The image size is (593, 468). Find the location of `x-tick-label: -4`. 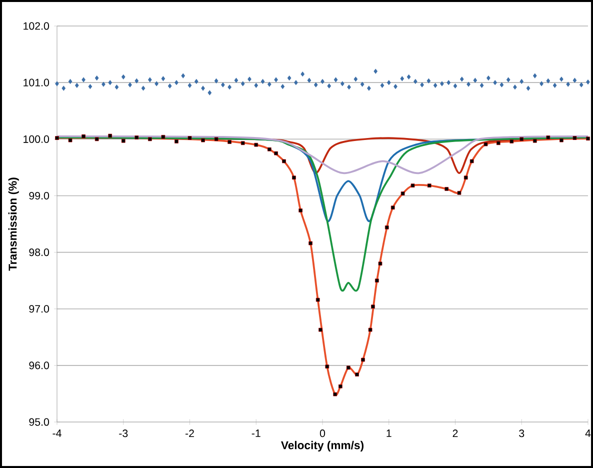

x-tick-label: -4 is located at coordinates (57, 433).